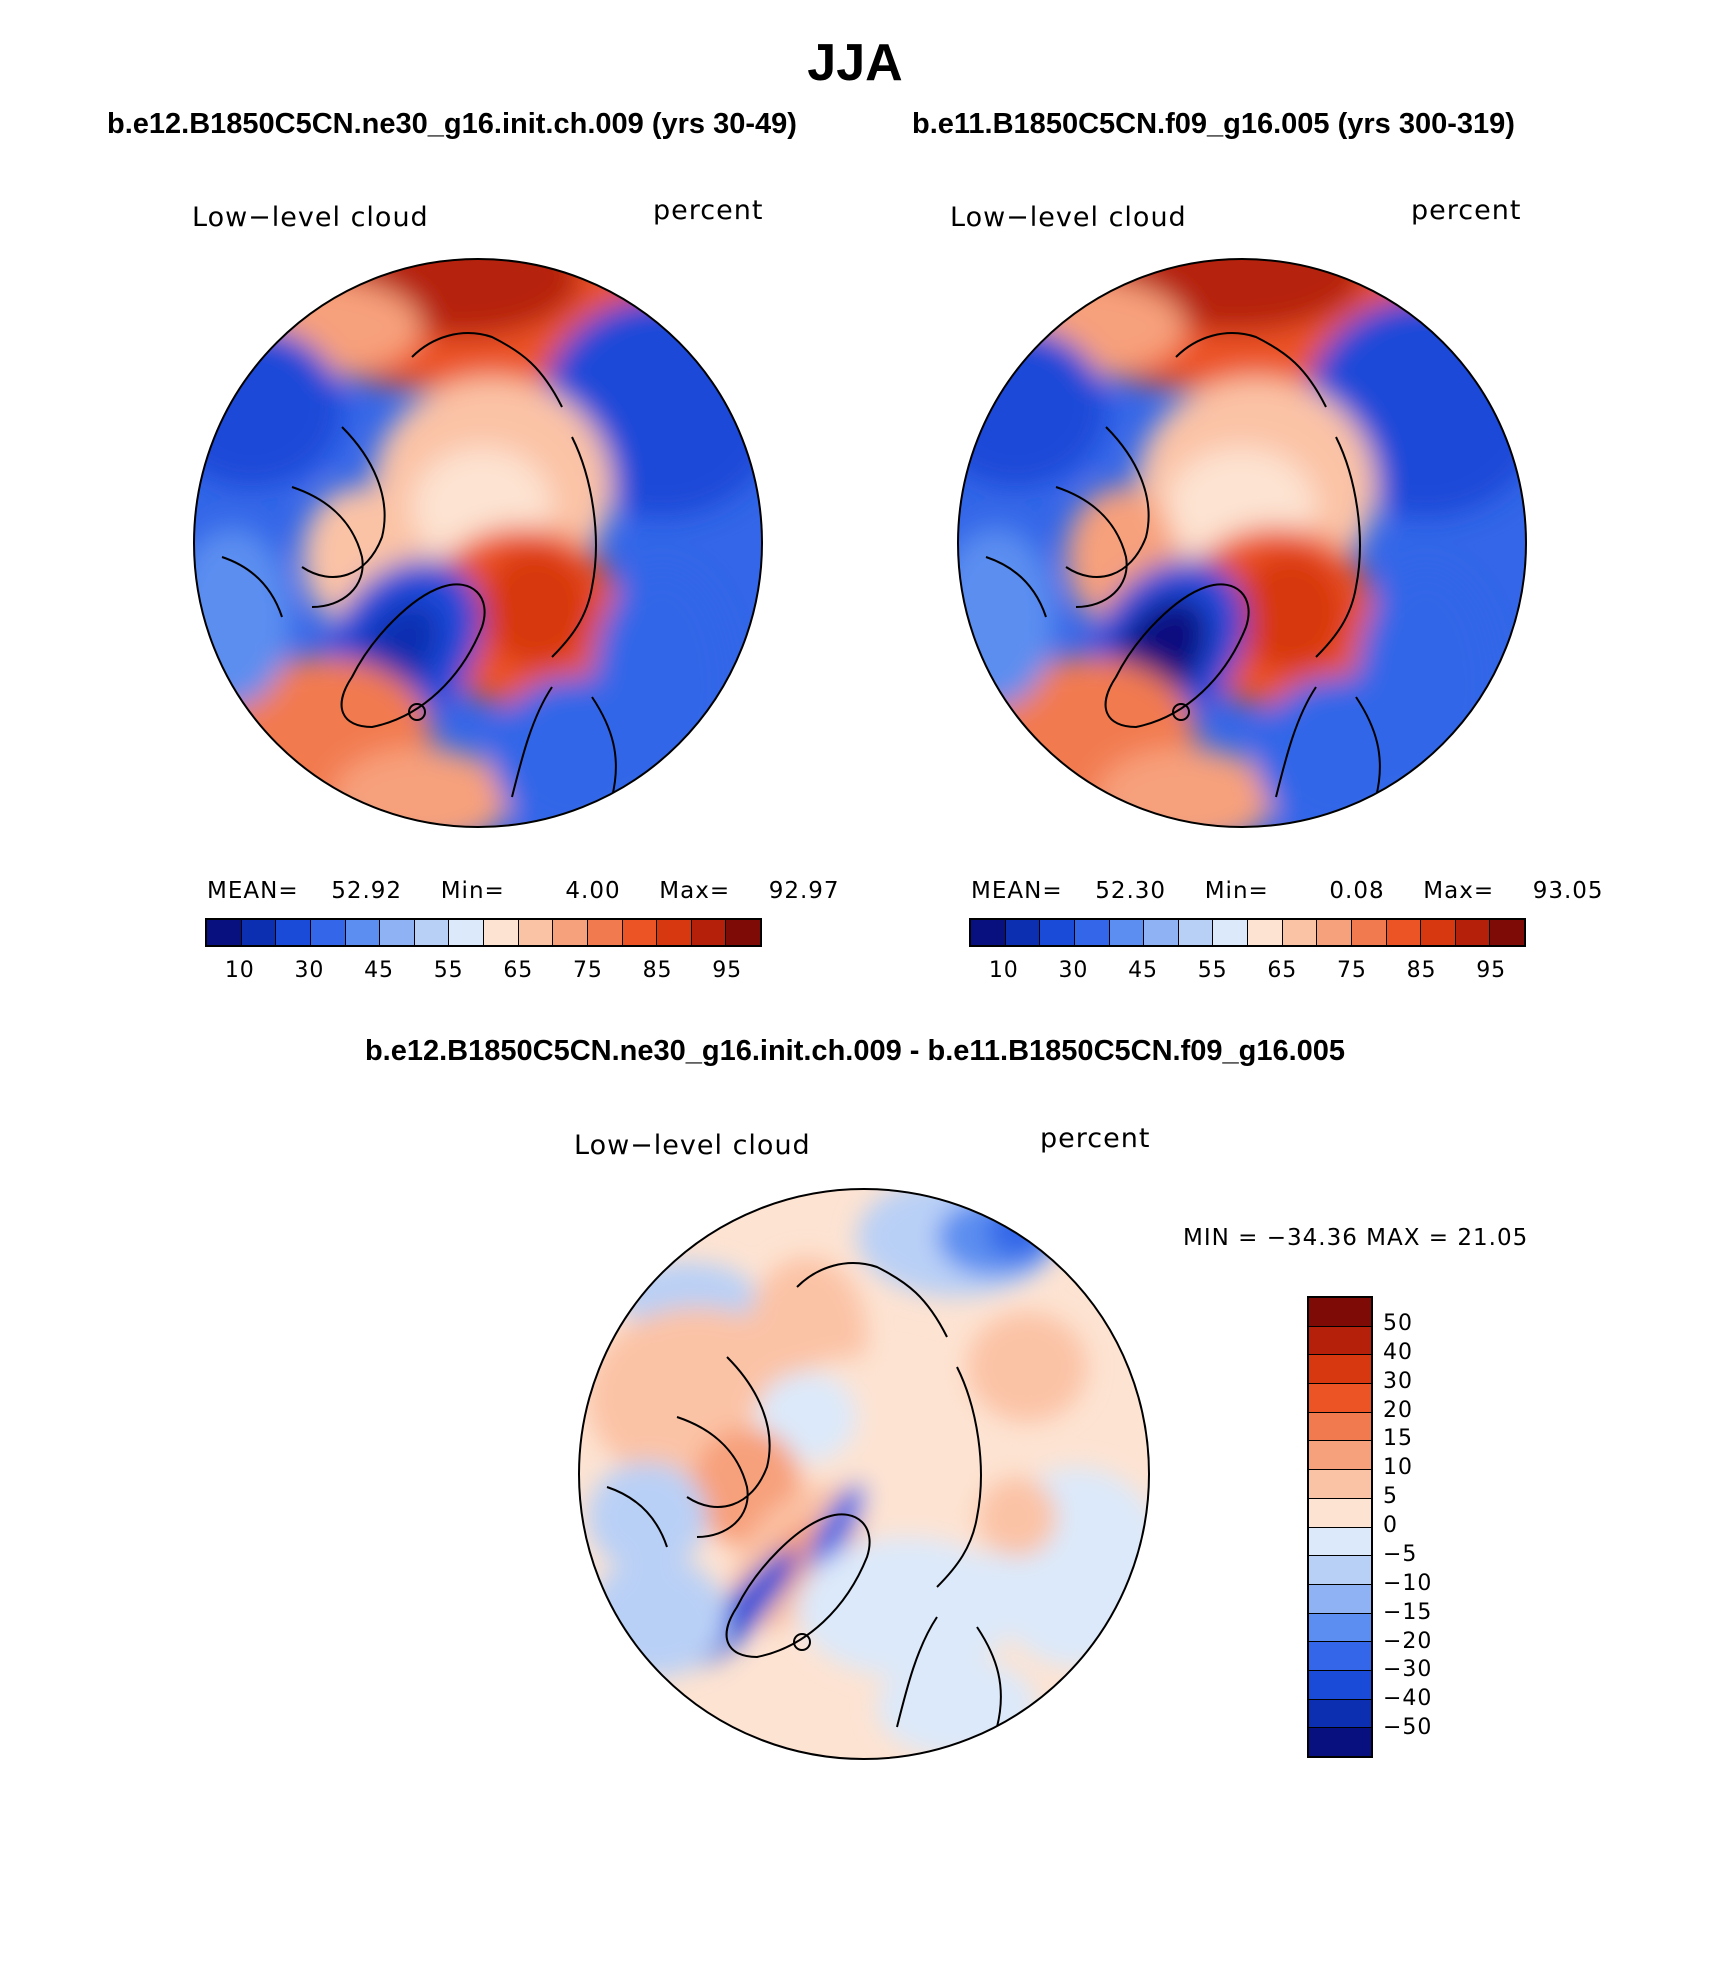 This screenshot has width=1710, height=1961. What do you see at coordinates (1390, 1497) in the screenshot?
I see `colorbar-tick-label: 5` at bounding box center [1390, 1497].